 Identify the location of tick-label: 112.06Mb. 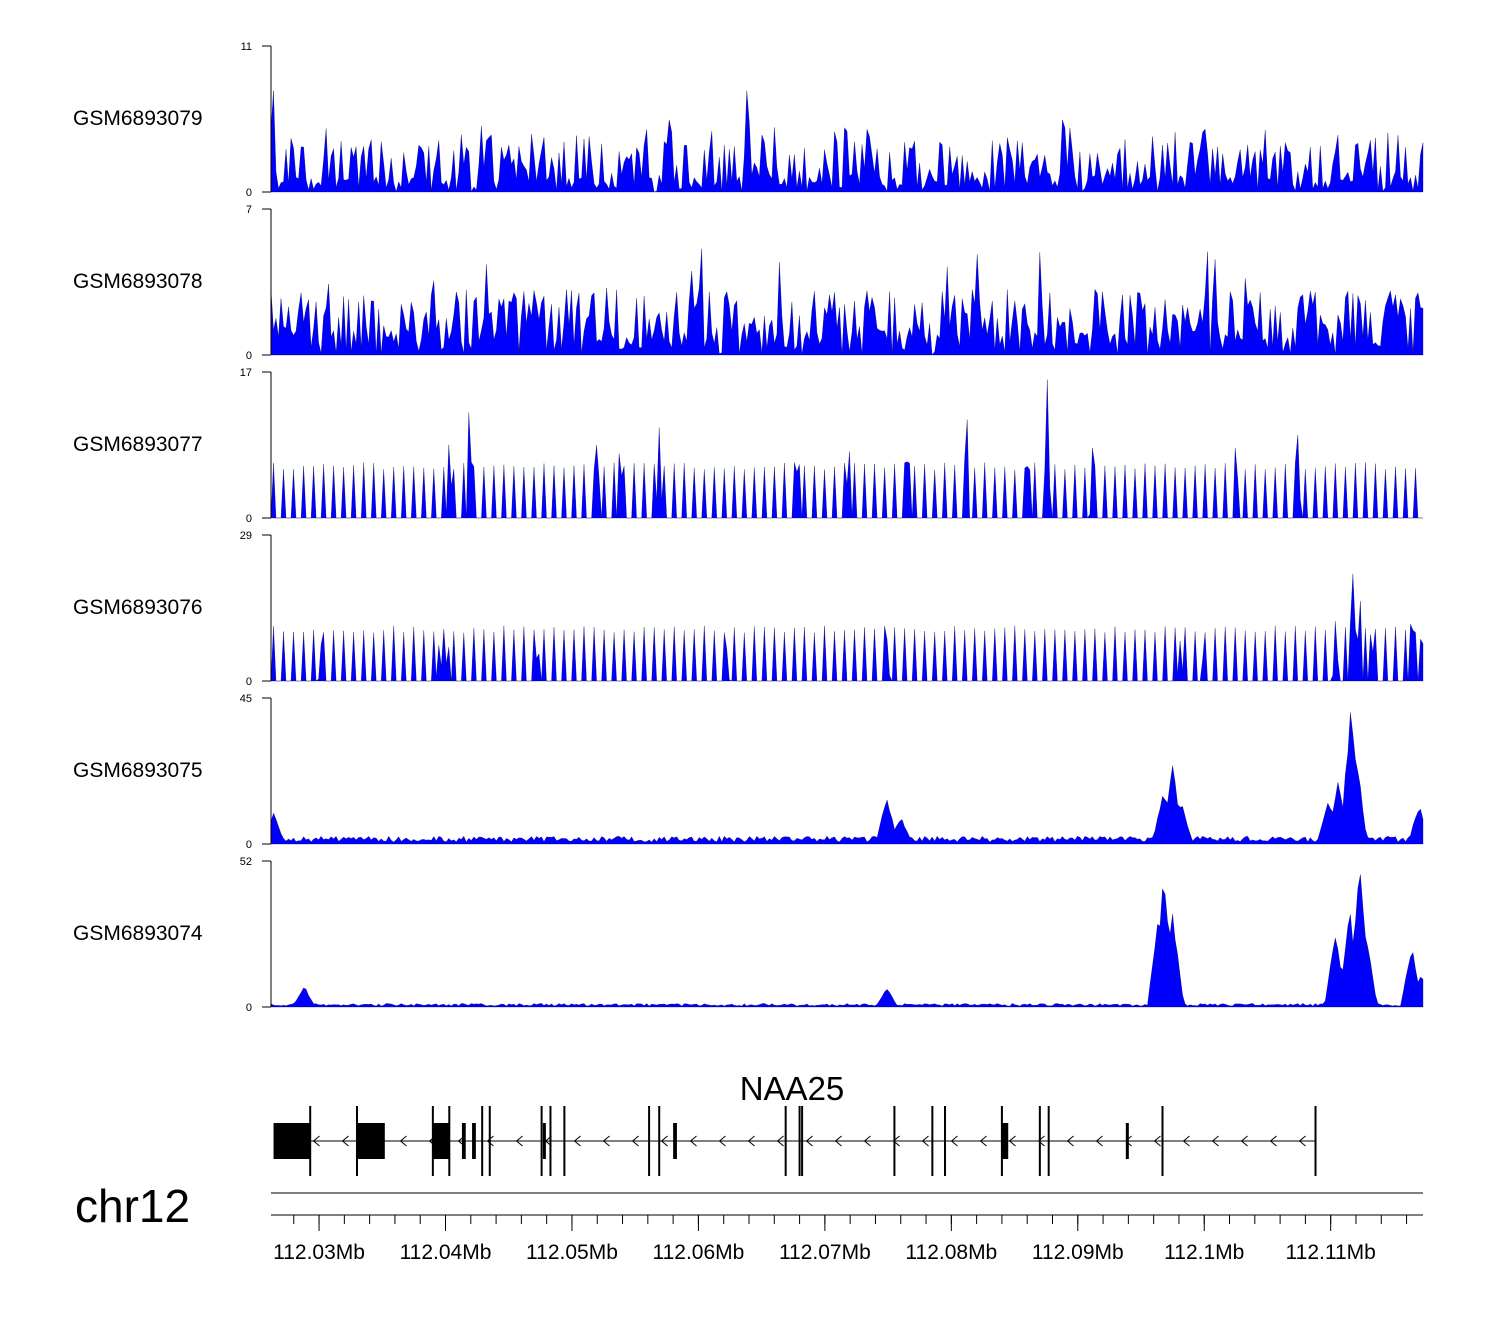
(698, 1252).